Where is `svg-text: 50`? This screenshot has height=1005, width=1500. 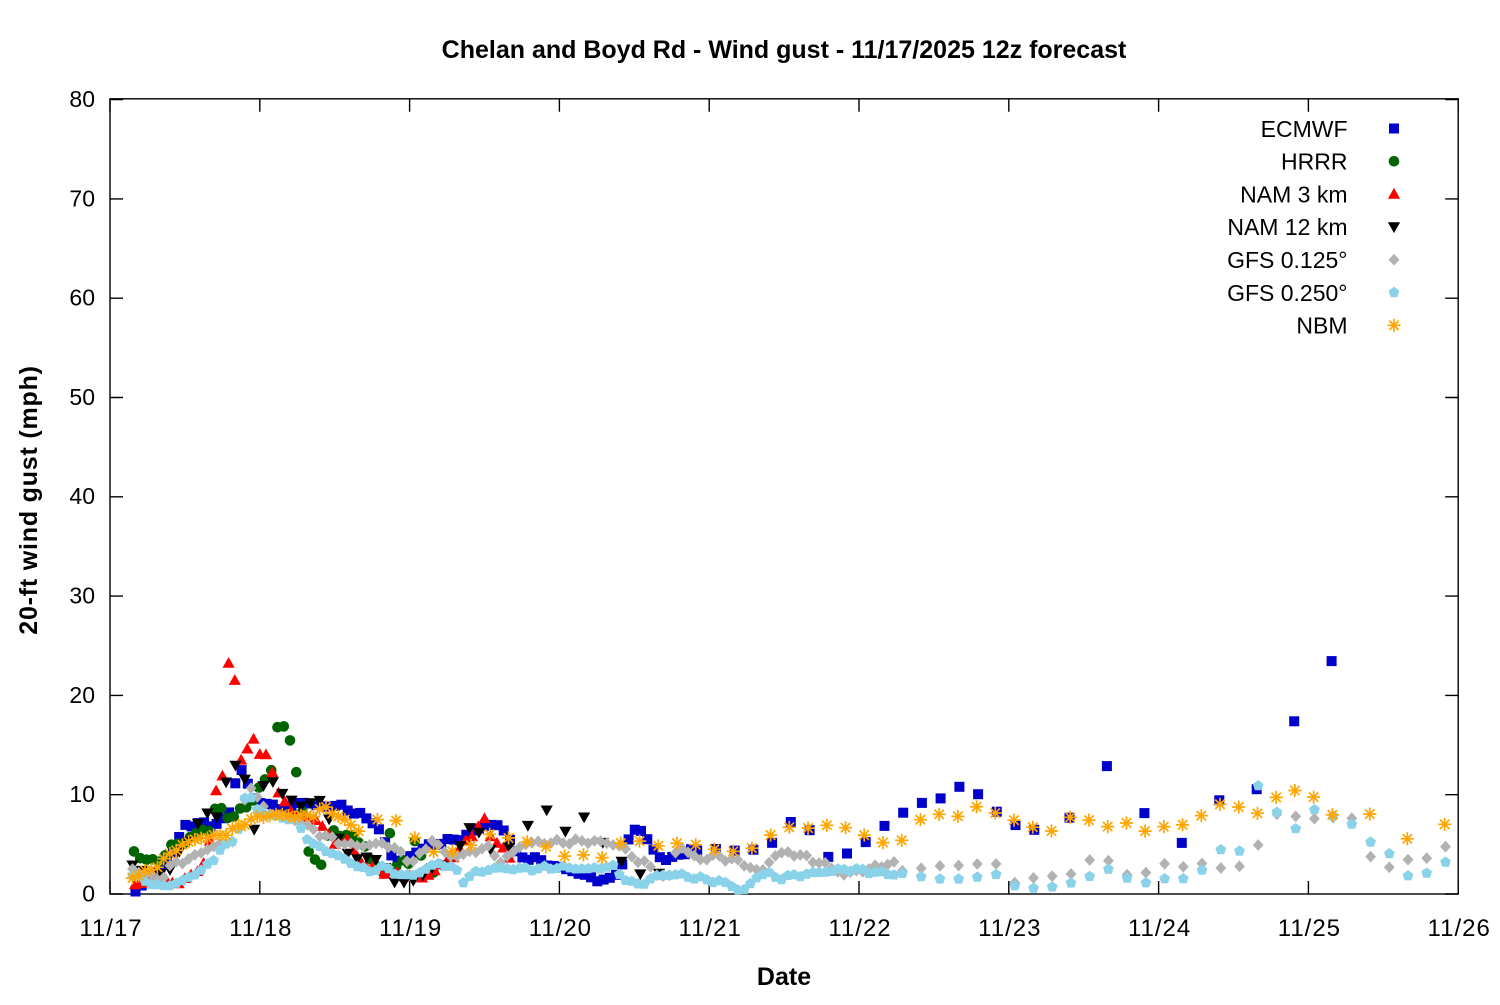 svg-text: 50 is located at coordinates (82, 397).